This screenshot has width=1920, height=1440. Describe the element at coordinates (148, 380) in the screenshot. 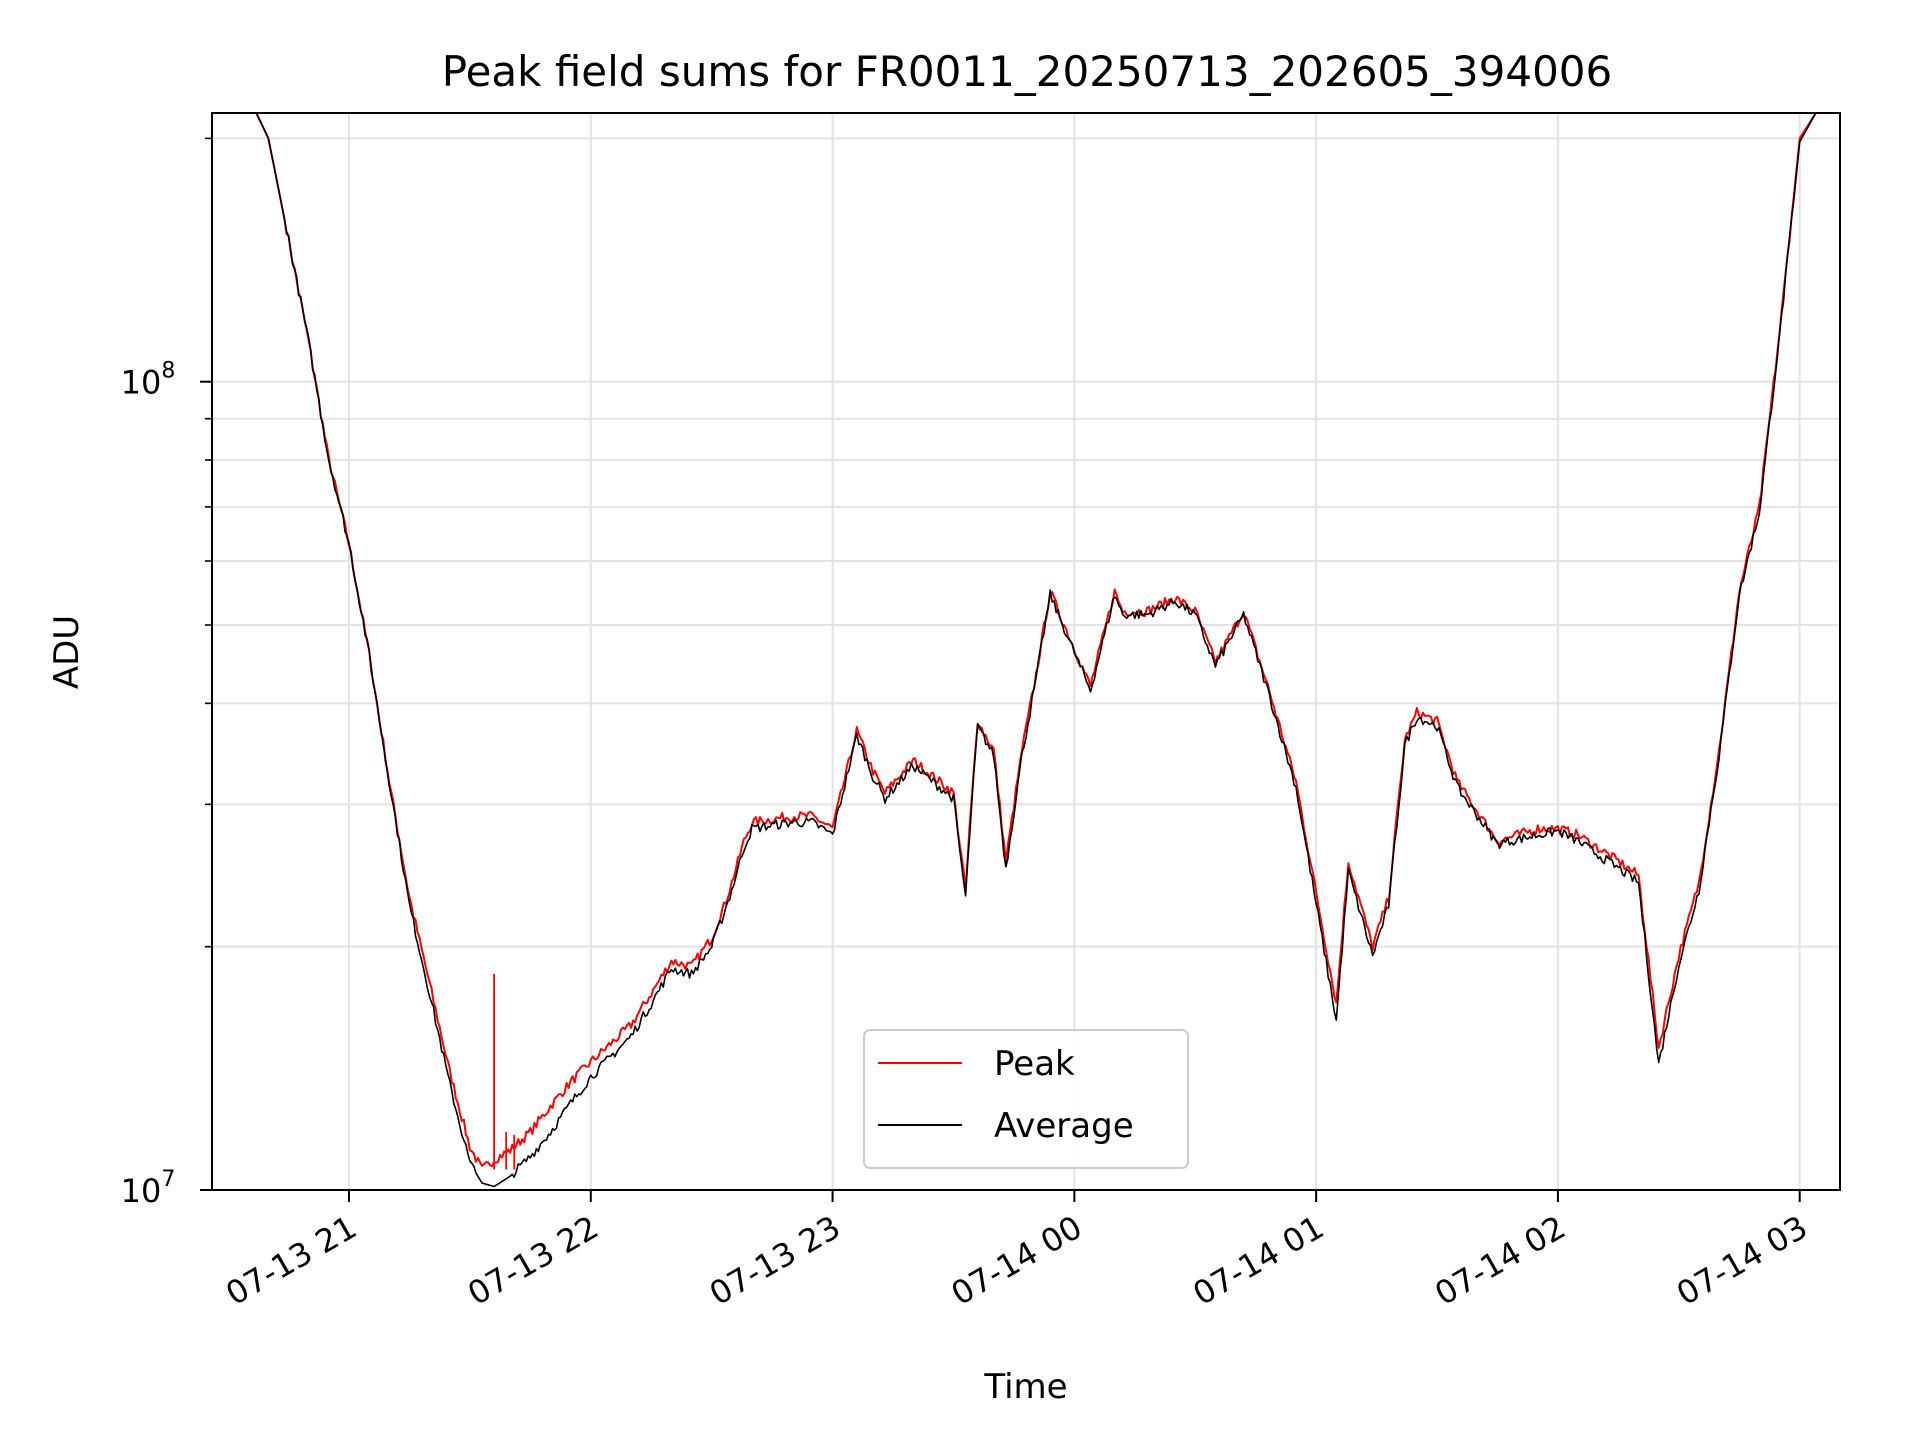

I see `y-tick-label: 10⁸` at that location.